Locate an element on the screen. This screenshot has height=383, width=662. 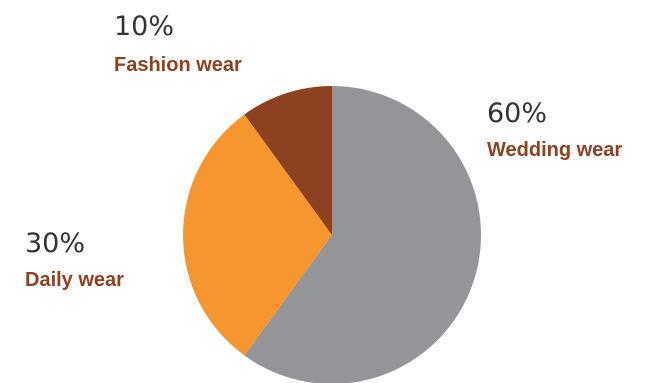
slice-category-label-daily-wear: Daily wear is located at coordinates (74, 280).